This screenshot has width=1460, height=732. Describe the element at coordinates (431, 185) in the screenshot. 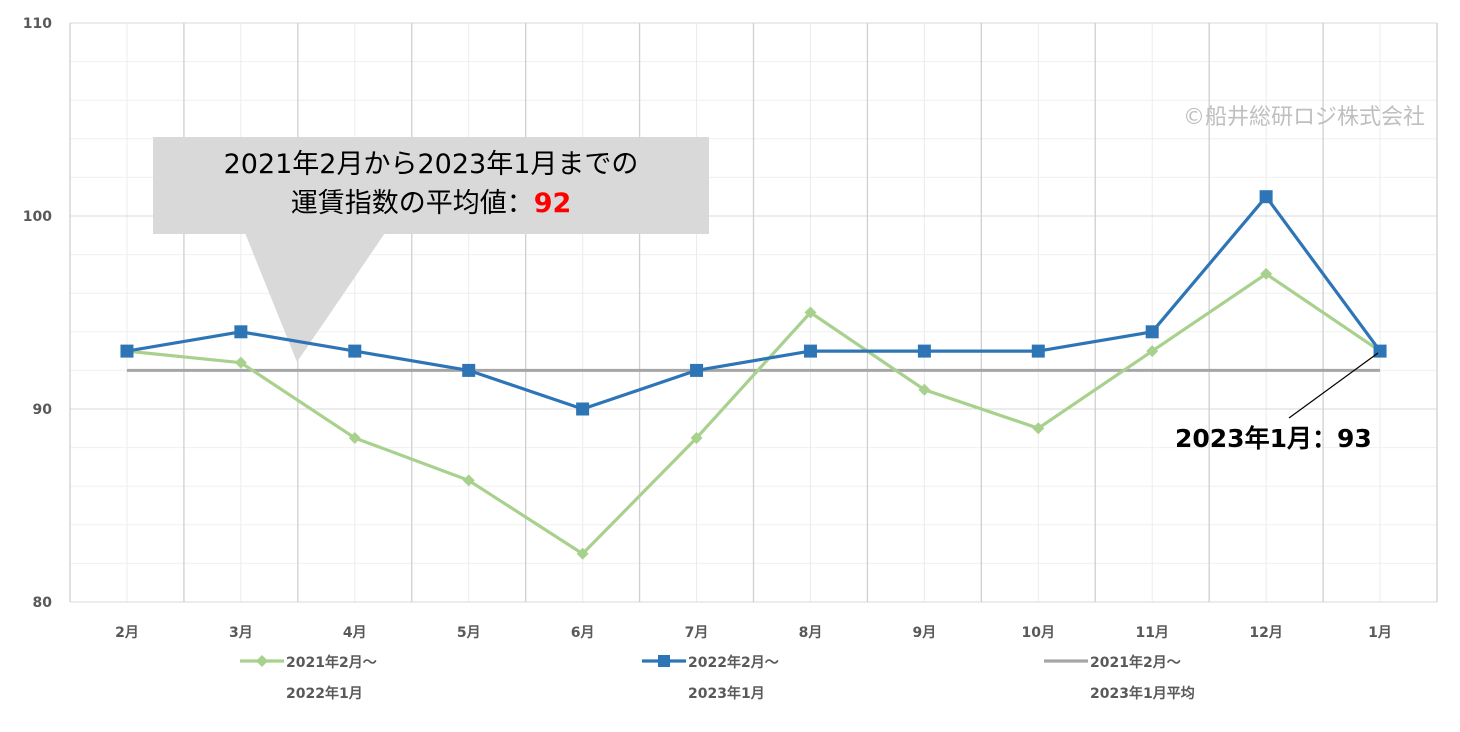

I see `callout-box` at that location.